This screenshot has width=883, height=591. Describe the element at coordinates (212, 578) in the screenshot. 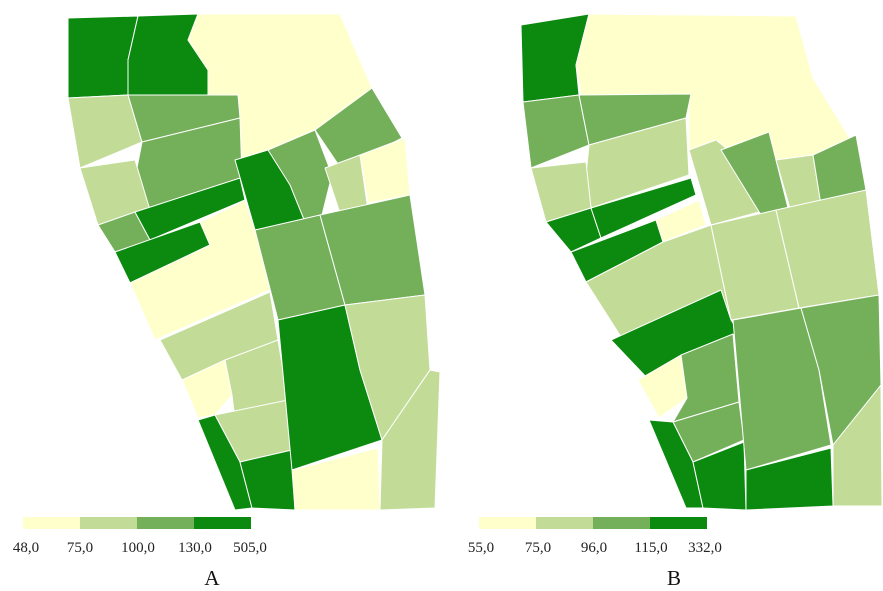

I see `panel-label-a: A` at that location.